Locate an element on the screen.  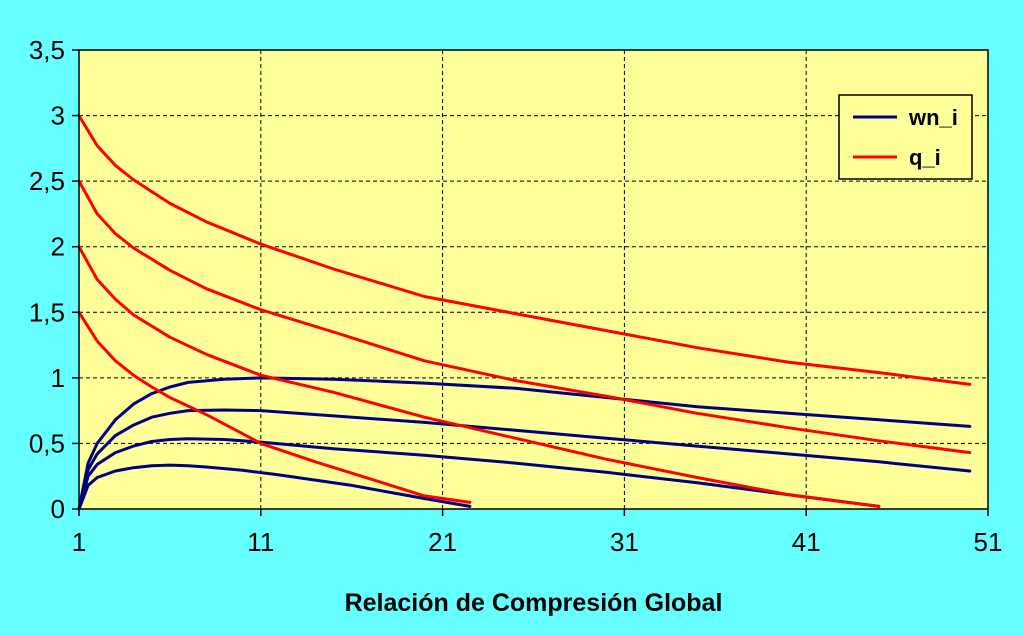
y-tick-label: 1,5 is located at coordinates (47, 312).